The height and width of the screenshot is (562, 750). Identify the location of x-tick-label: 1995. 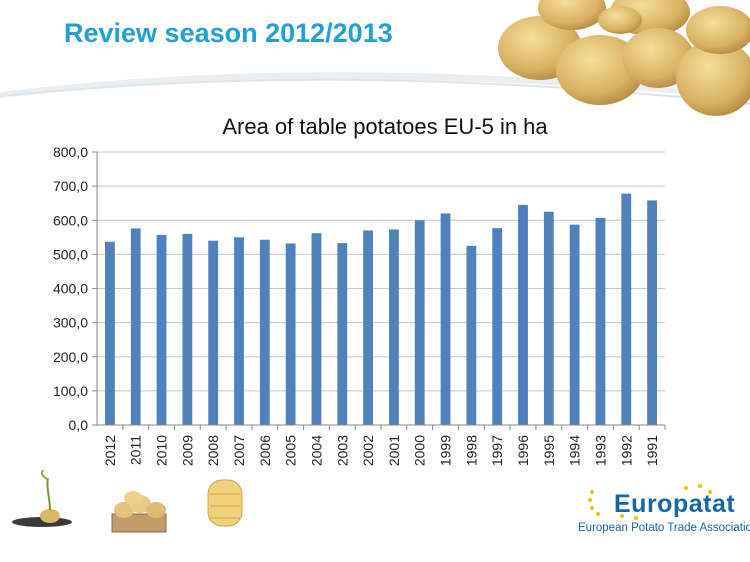
(549, 450).